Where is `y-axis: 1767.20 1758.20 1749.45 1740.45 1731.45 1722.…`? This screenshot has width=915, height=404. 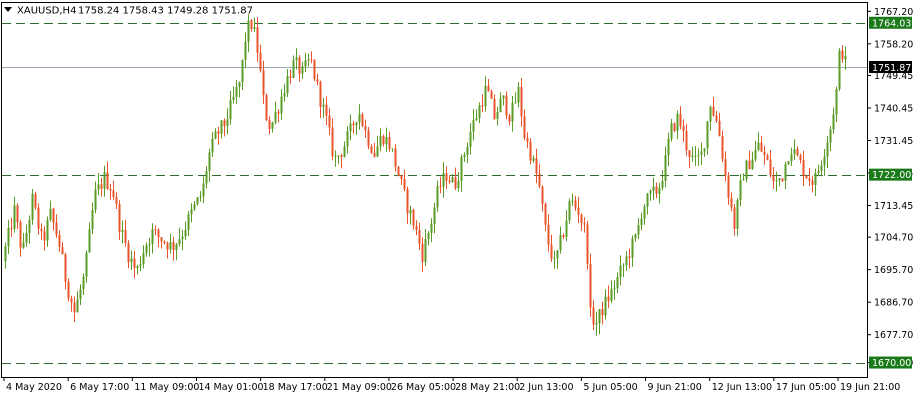
y-axis: 1767.20 1758.20 1749.45 1740.45 1731.45 1722.… is located at coordinates (890, 188).